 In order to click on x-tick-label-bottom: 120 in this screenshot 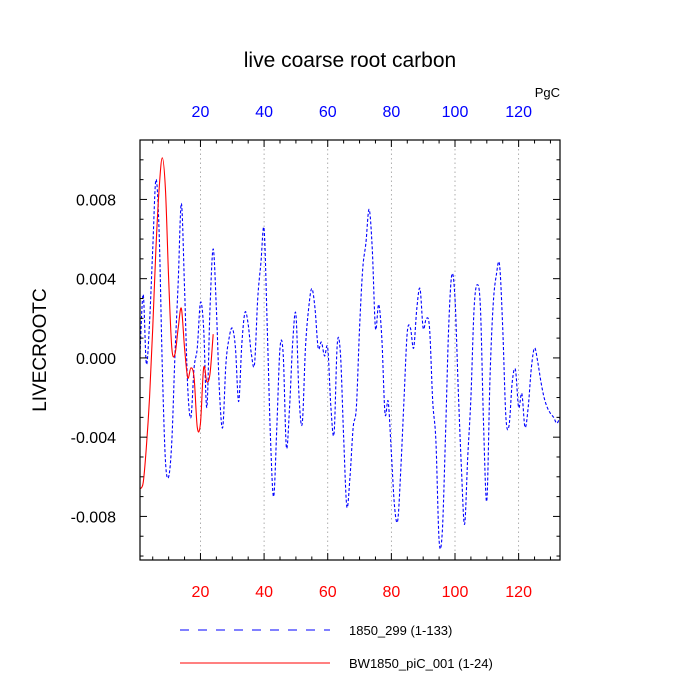, I will do `click(518, 592)`.